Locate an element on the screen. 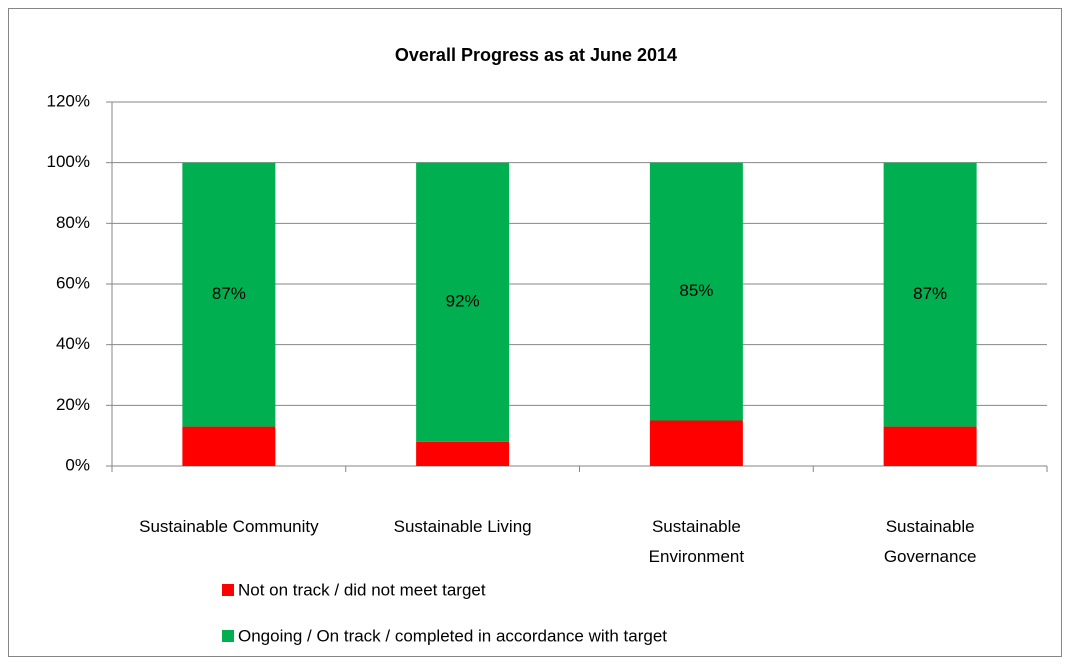 This screenshot has width=1072, height=664. y-tick-label: 60% is located at coordinates (73, 282).